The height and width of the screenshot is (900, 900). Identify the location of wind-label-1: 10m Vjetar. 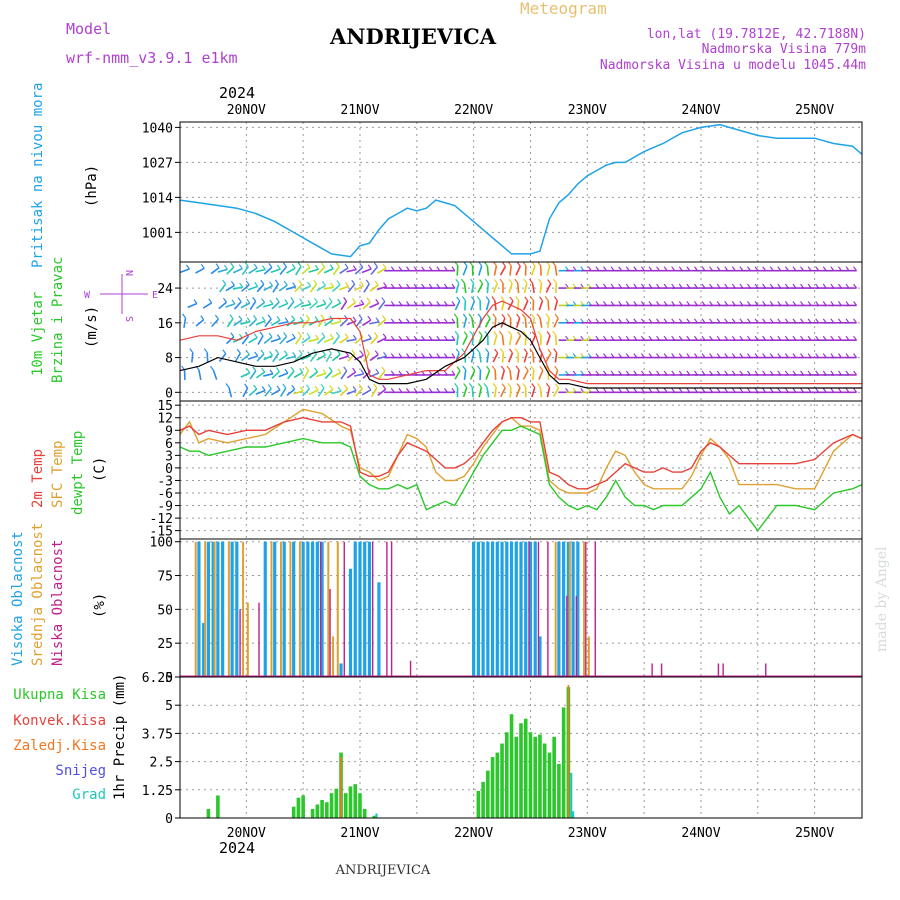
(38, 334).